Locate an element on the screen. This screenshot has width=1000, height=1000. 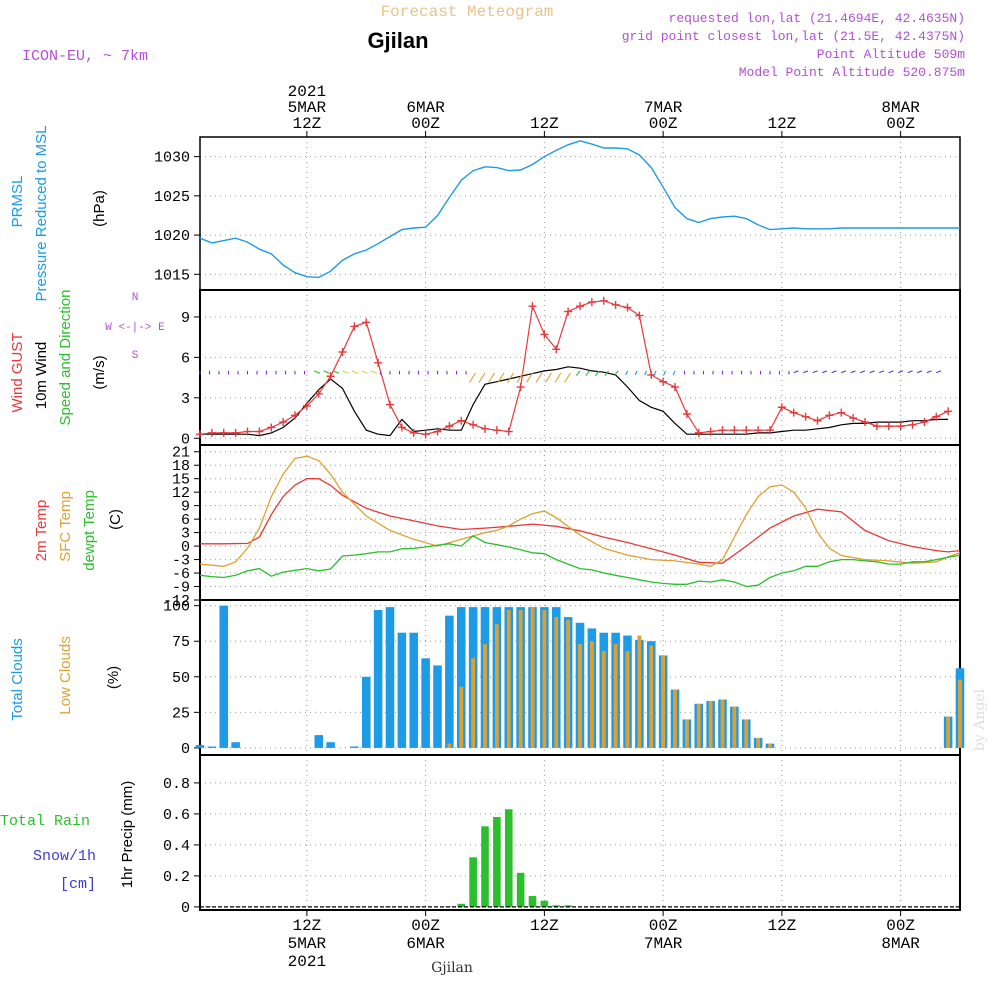
panel-pressure: 1015 1020 1025 1030 is located at coordinates (557, 213).